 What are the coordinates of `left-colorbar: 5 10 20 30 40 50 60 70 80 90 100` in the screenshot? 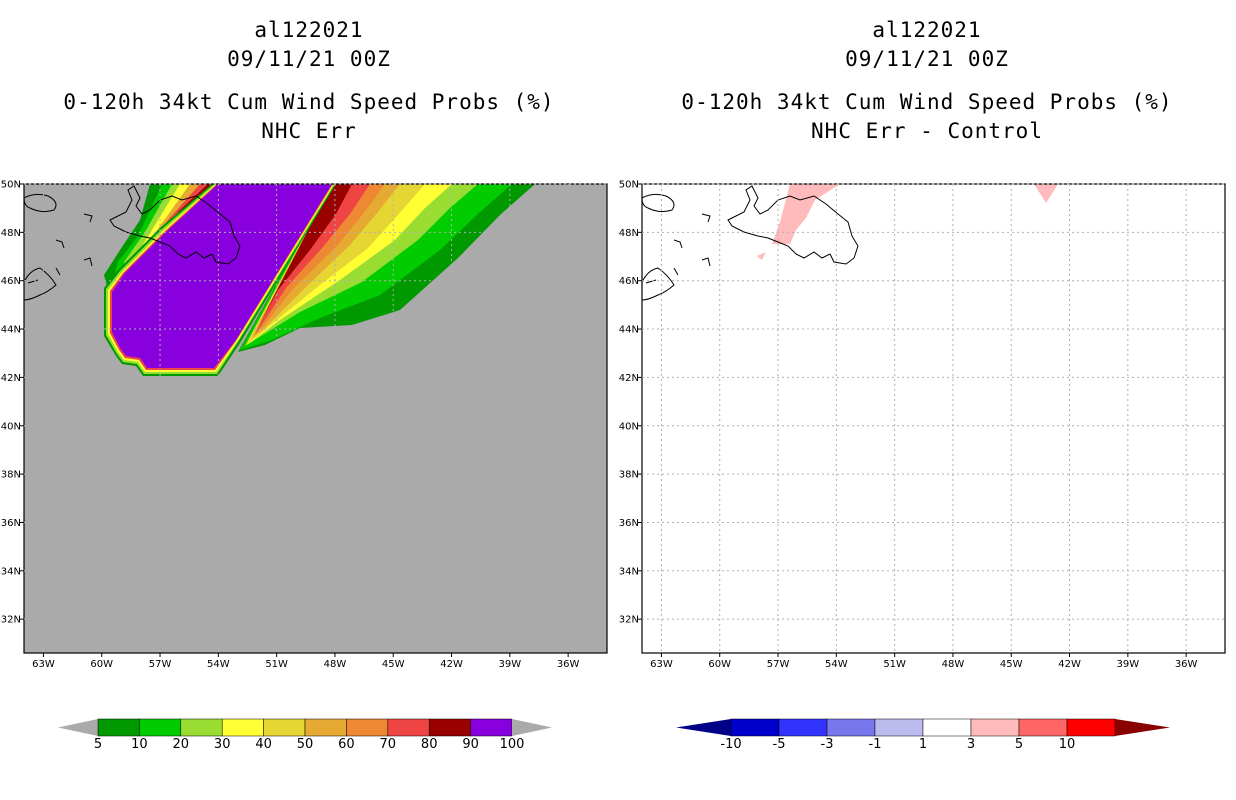 It's located at (305, 735).